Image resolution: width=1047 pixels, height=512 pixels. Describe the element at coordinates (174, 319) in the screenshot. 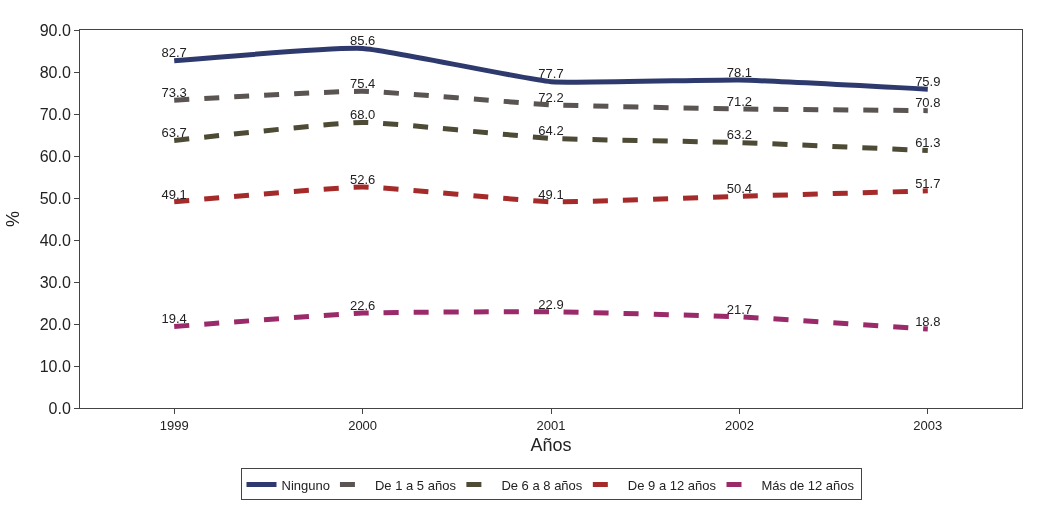

I see `data-label: 19.4` at that location.